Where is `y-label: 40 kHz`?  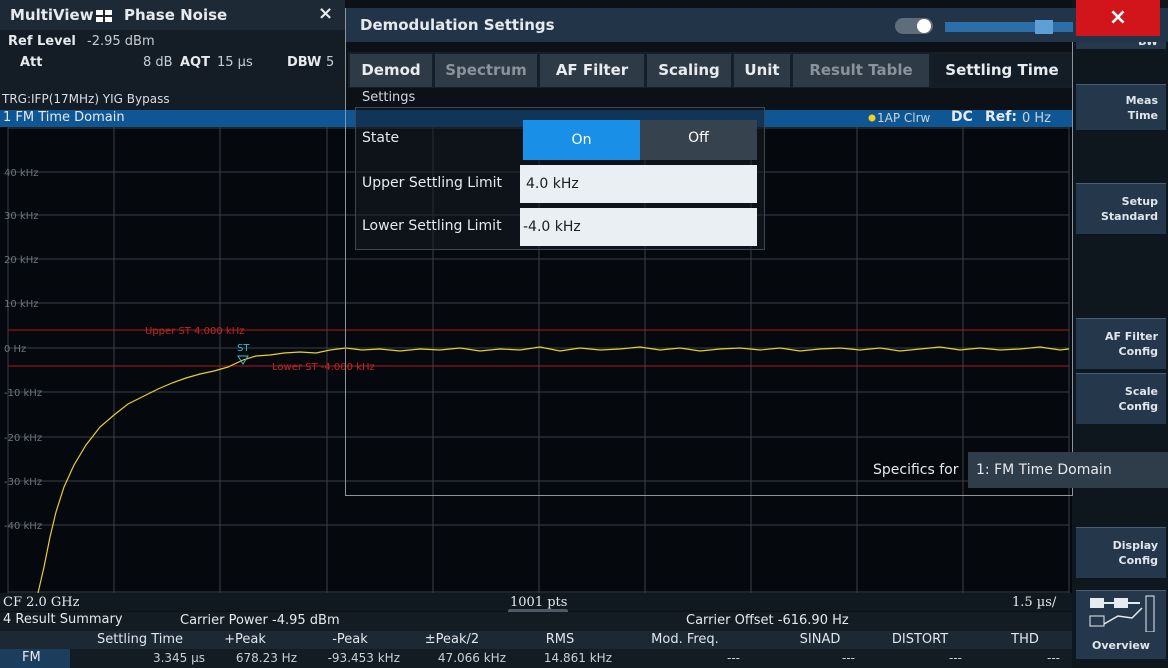
y-label: 40 kHz is located at coordinates (21, 173).